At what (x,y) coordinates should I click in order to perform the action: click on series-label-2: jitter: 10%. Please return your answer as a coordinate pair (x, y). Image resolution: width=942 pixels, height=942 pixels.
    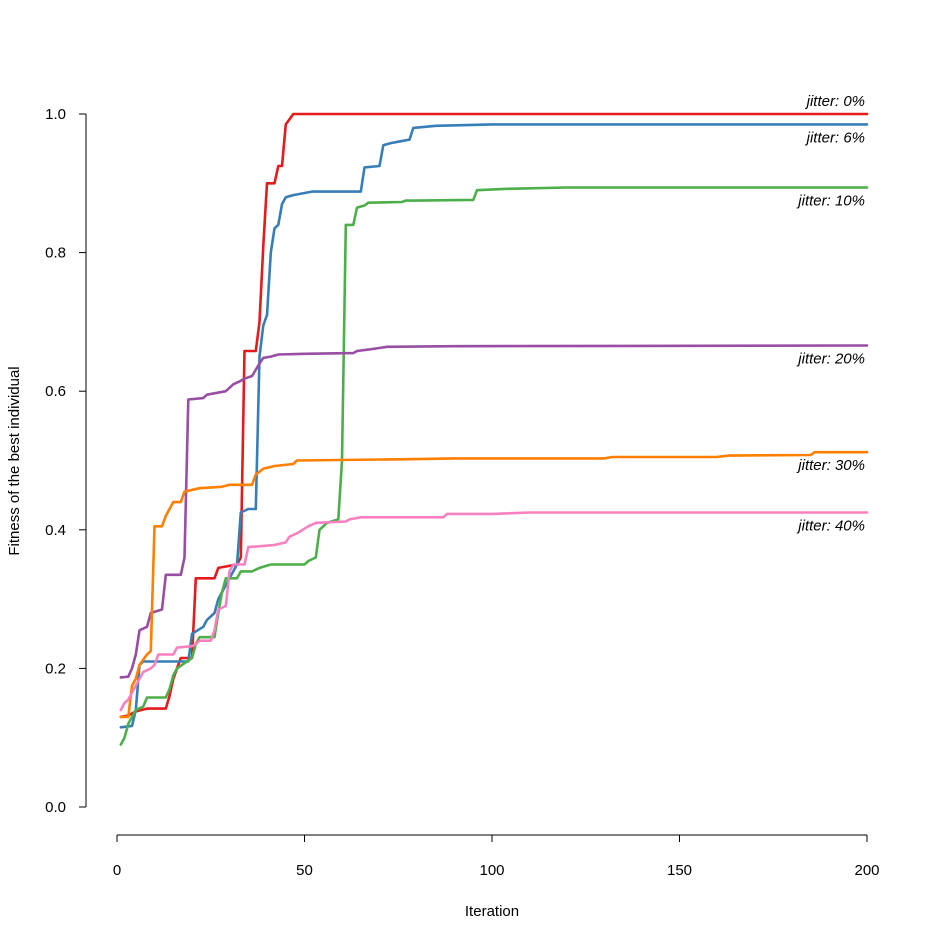
    Looking at the image, I should click on (830, 200).